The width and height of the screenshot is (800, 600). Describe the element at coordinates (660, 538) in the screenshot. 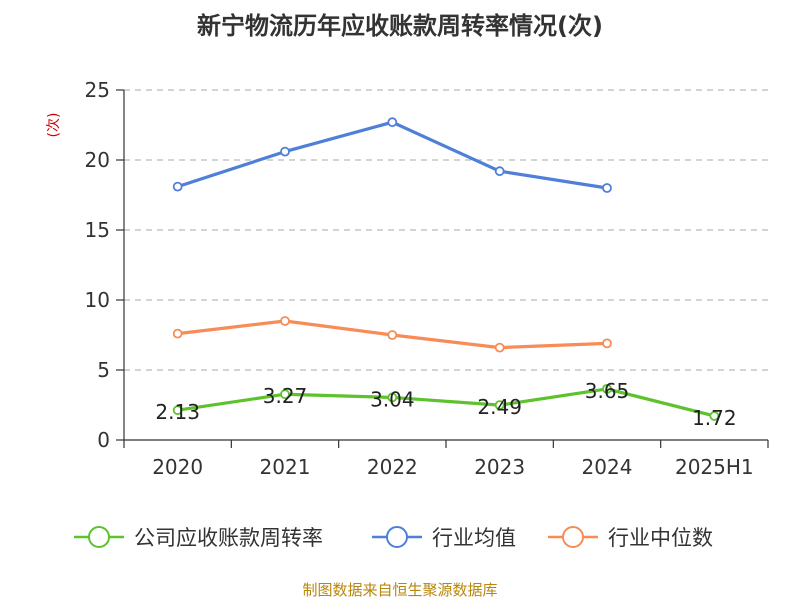

I see `legend-label-2: 行业中位数` at that location.